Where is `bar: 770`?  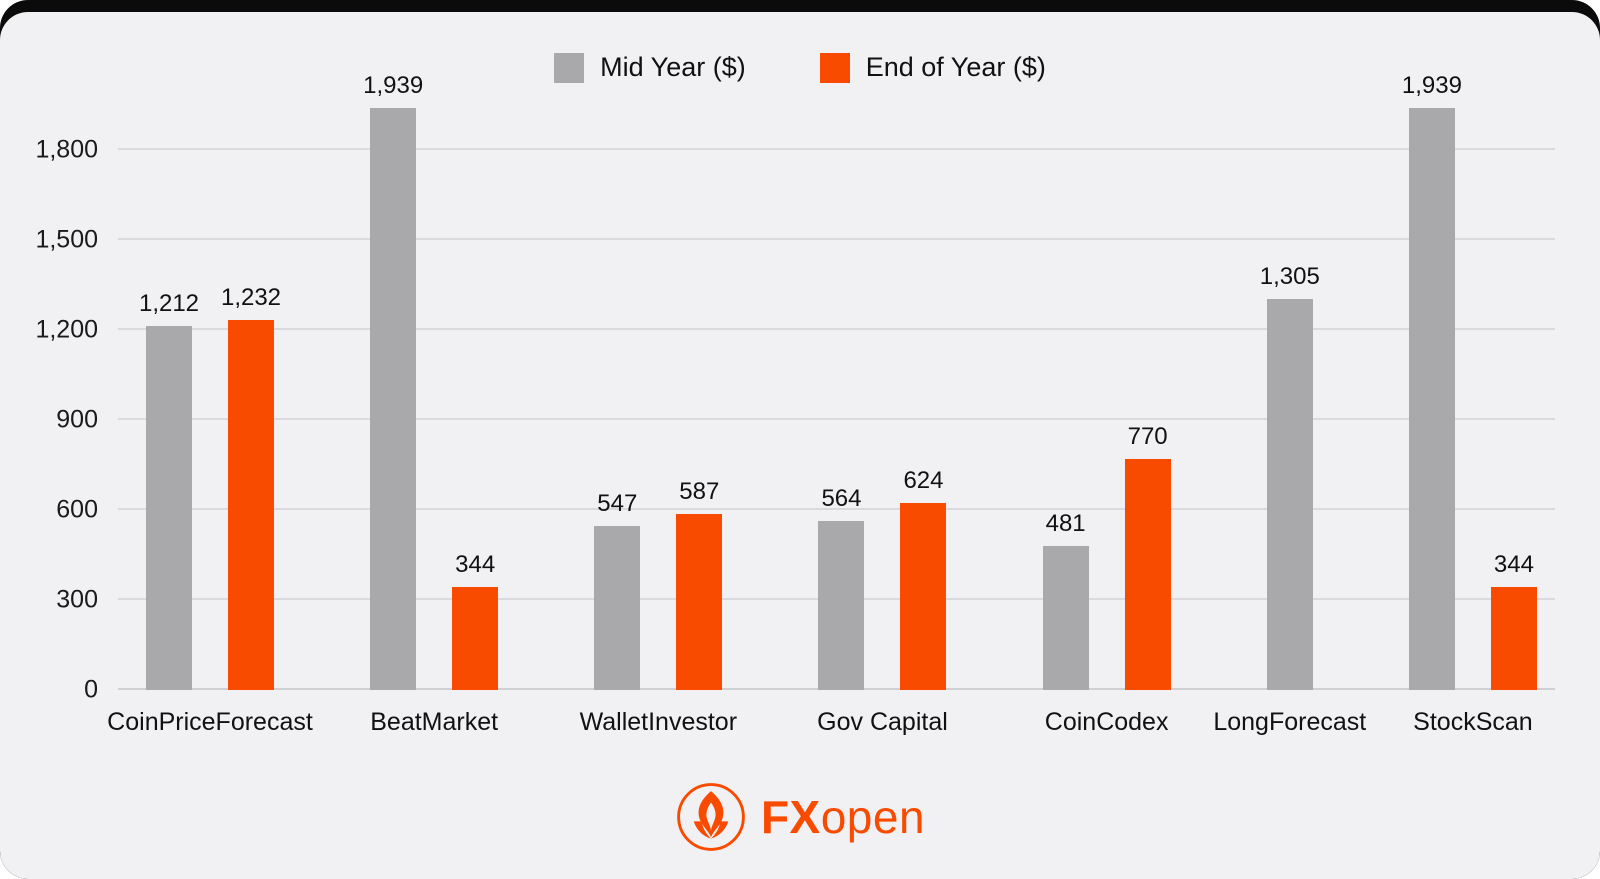 bar: 770 is located at coordinates (1147, 556).